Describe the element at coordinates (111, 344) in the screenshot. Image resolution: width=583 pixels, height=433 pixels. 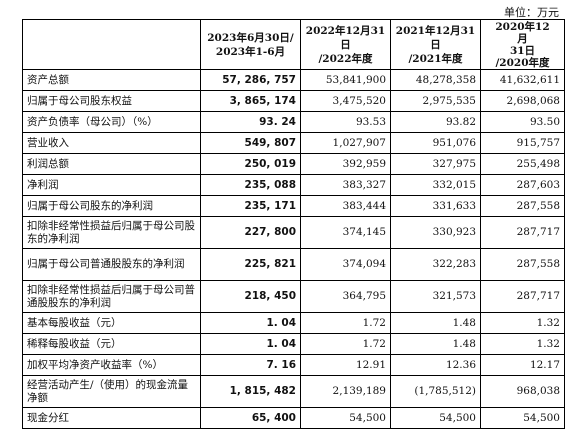
I see `row-label: 稀释每股收益（元）` at that location.